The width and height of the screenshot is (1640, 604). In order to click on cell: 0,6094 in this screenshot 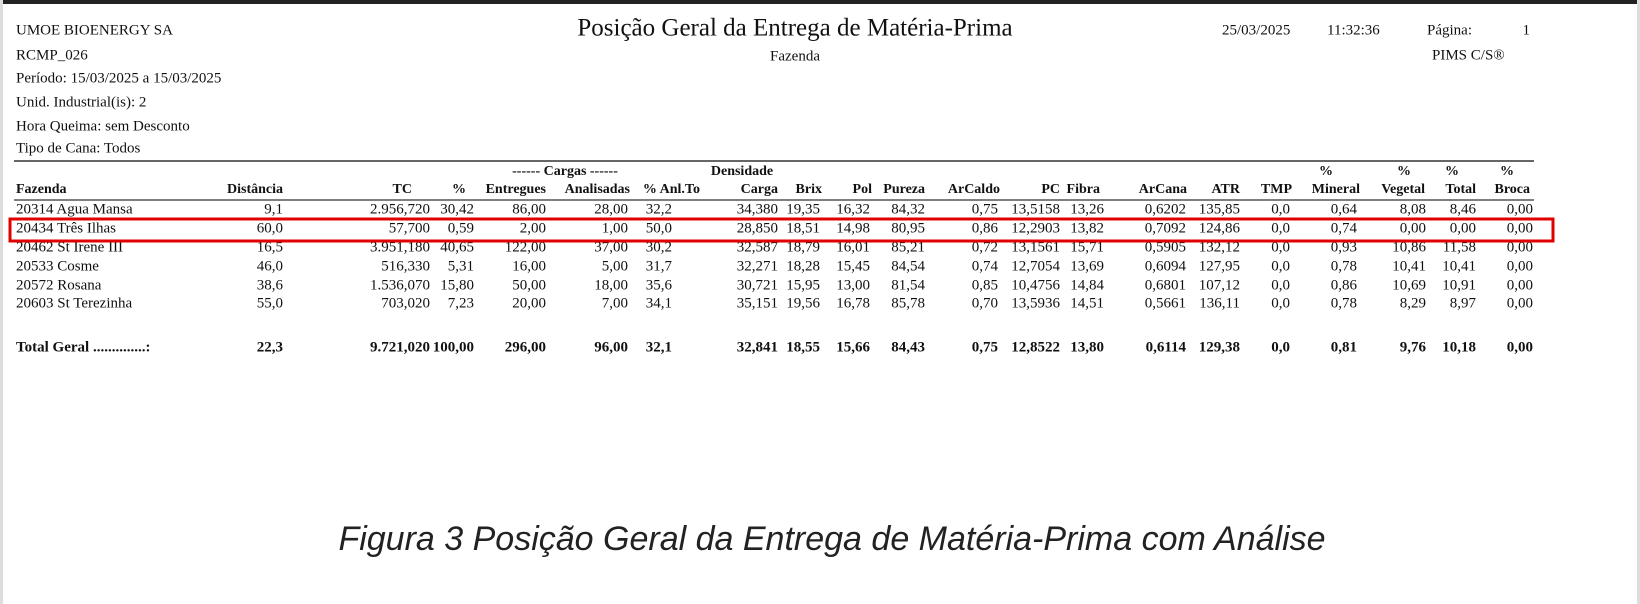, I will do `click(1166, 266)`.